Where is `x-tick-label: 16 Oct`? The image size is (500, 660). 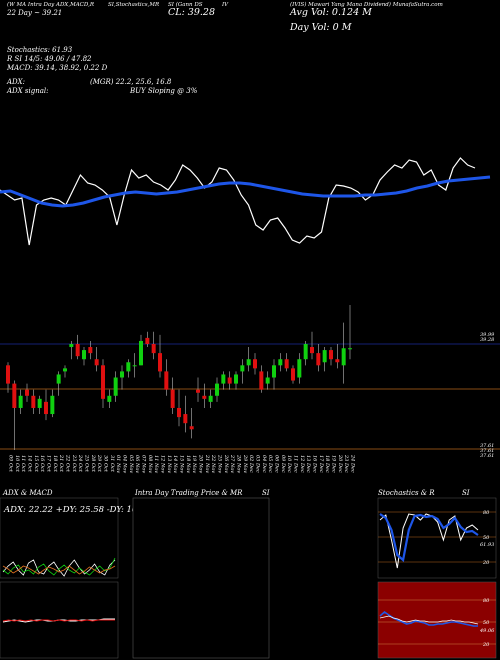 x-tick-label: 16 Oct is located at coordinates (42, 464).